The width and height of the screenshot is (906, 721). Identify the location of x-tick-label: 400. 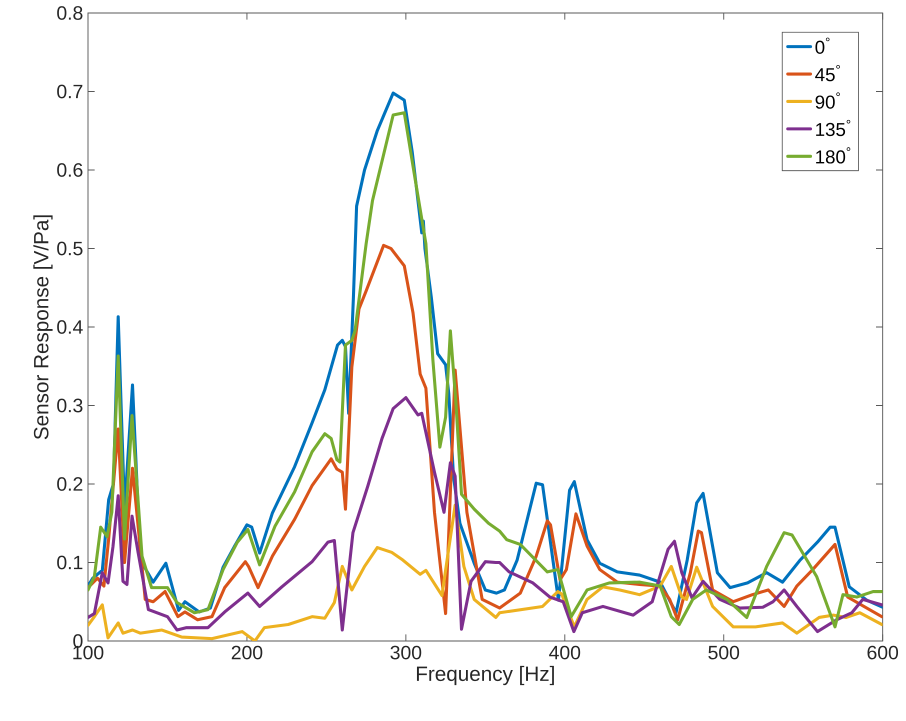
(564, 653).